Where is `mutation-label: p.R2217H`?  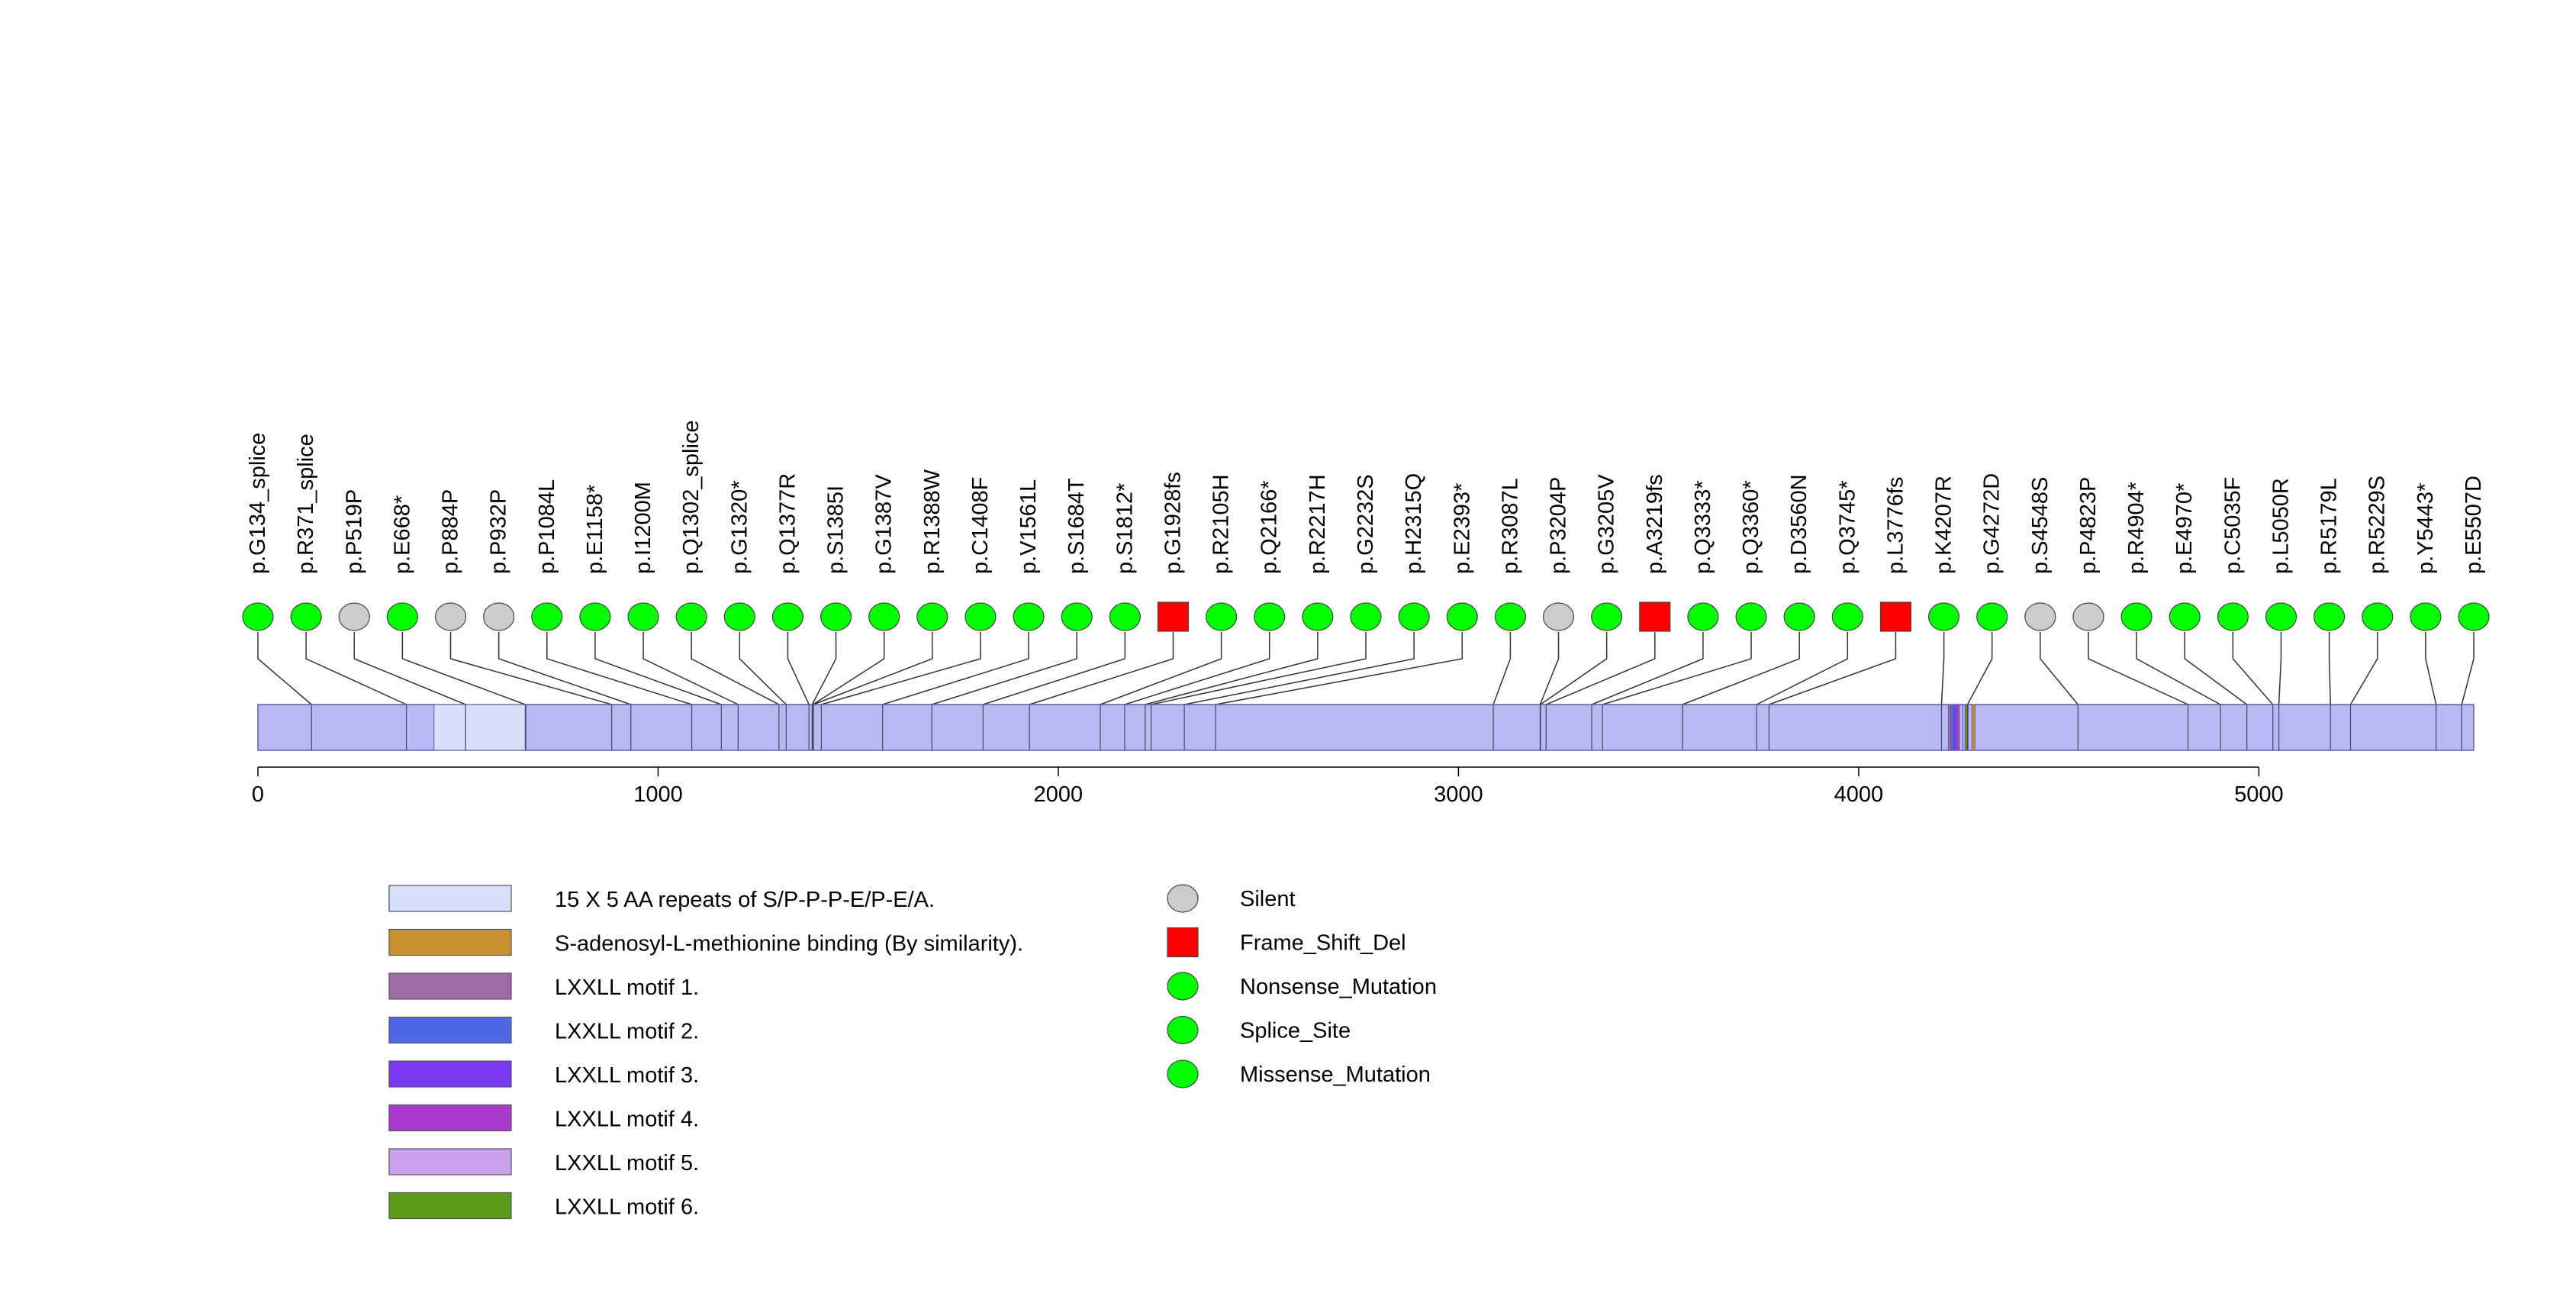 mutation-label: p.R2217H is located at coordinates (1318, 524).